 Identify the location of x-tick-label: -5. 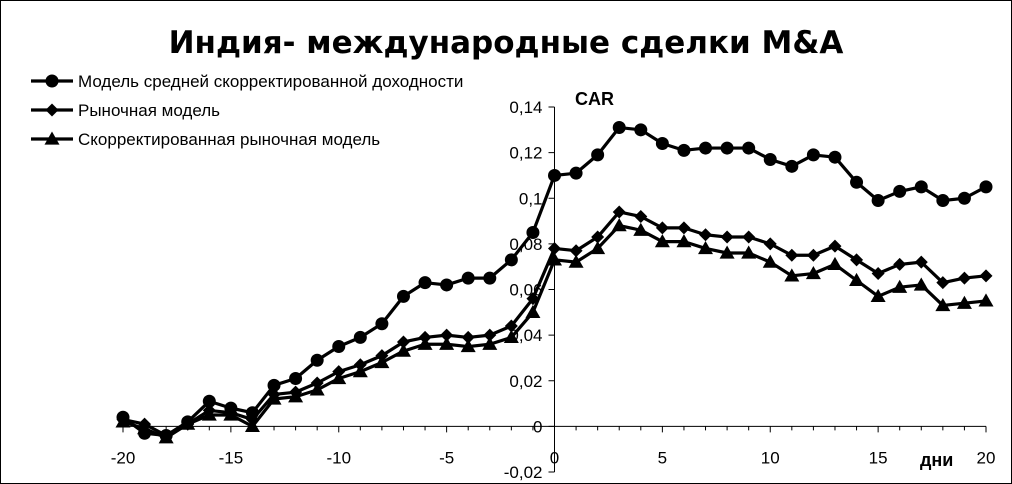
(446, 457).